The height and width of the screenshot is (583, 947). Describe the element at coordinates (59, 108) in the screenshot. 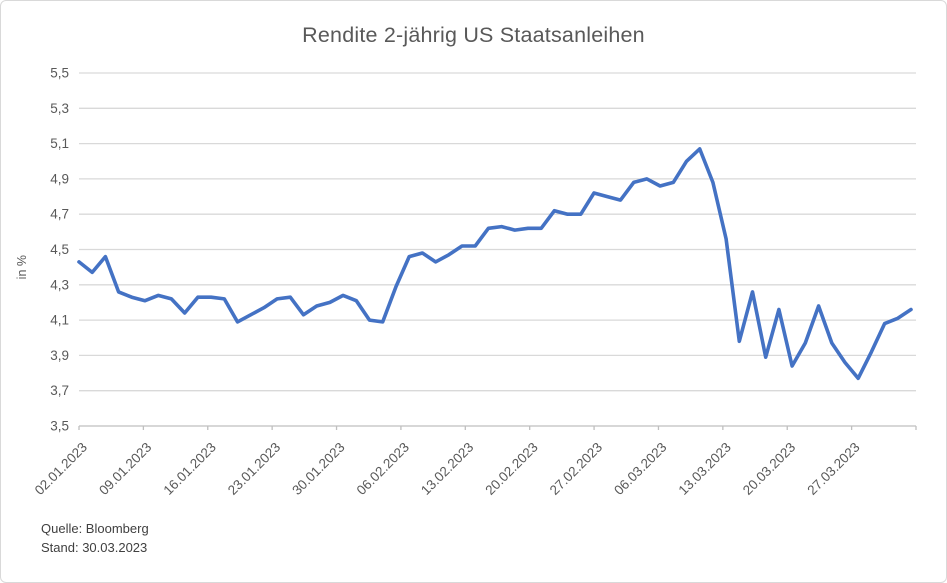

I see `y-tick-label: 5,3` at that location.